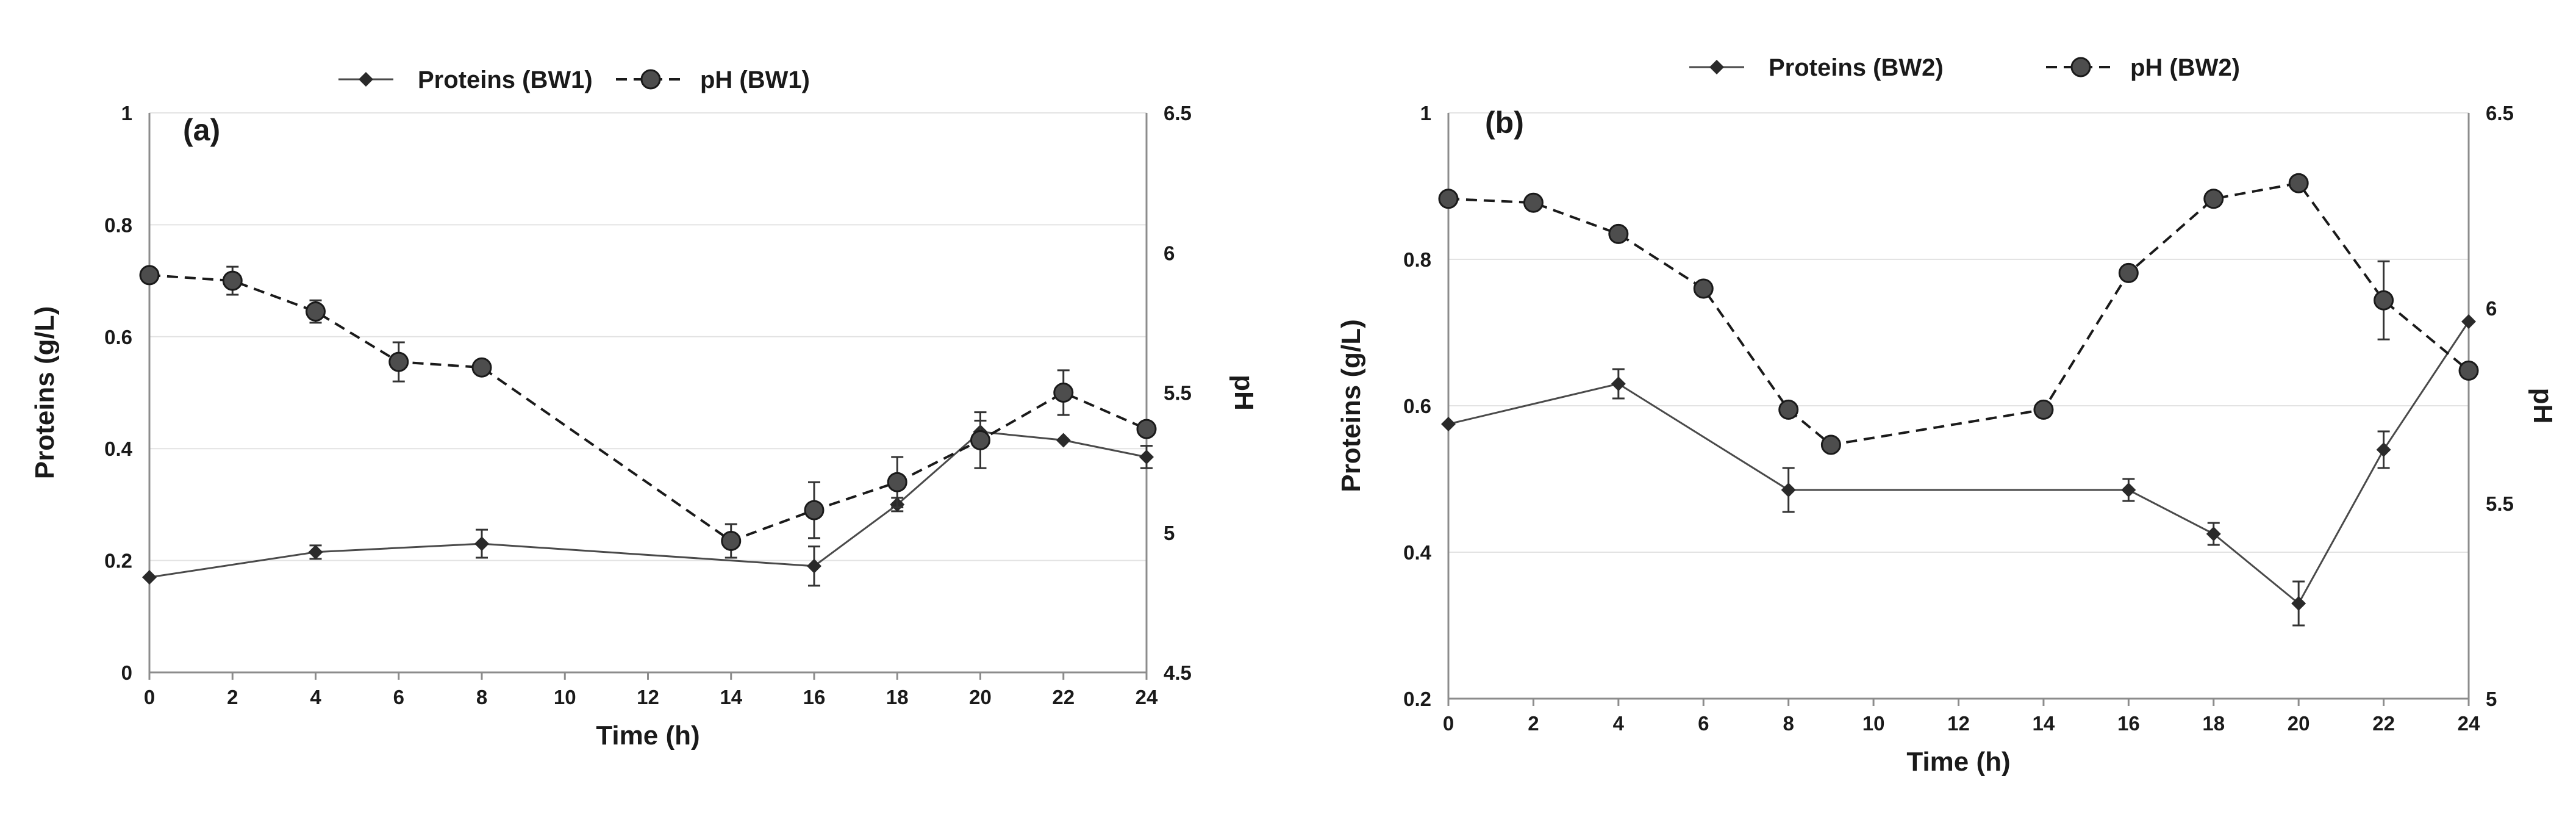 The image size is (2576, 828). I want to click on series-ph-bw1, so click(648, 412).